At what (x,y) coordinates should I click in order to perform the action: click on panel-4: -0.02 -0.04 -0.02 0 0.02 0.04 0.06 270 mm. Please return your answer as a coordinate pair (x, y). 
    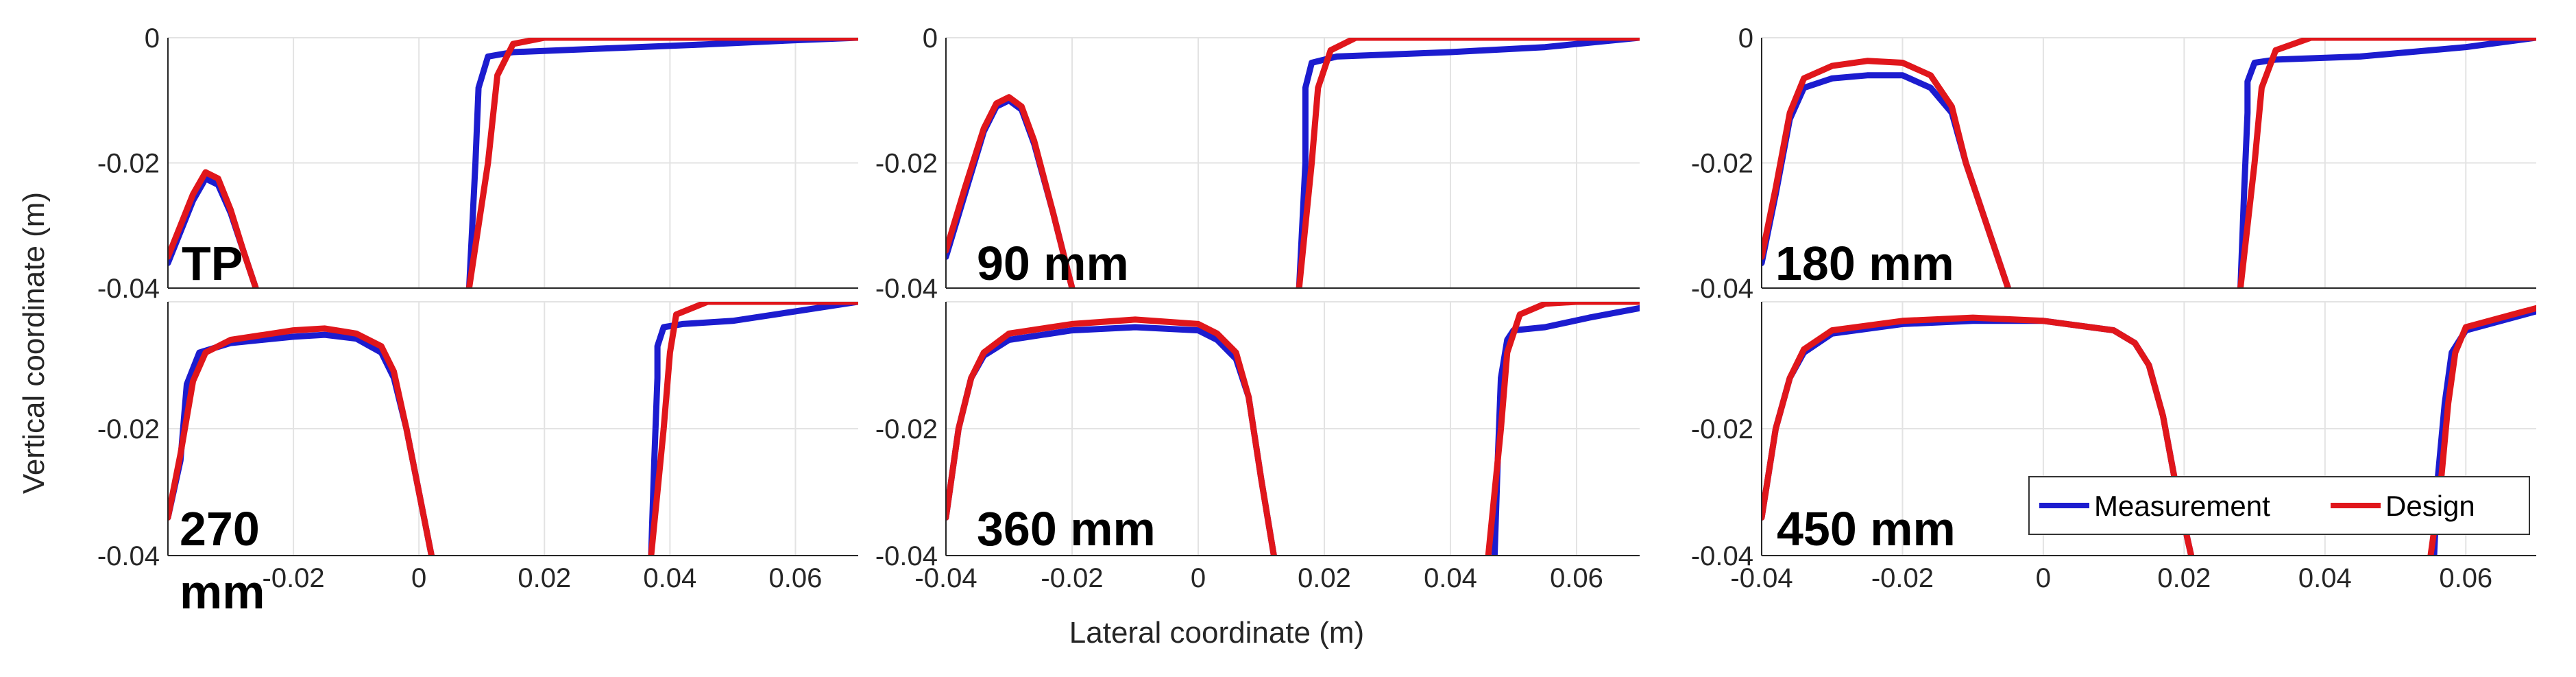
    Looking at the image, I should click on (477, 460).